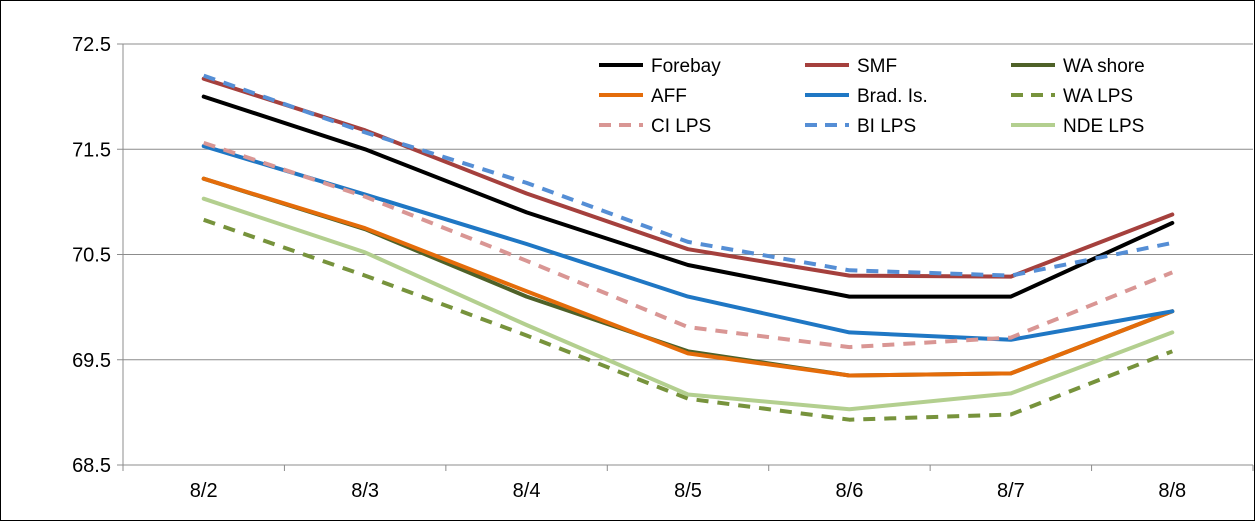 The height and width of the screenshot is (522, 1255). What do you see at coordinates (892, 96) in the screenshot?
I see `legend-label: Brad. Is.` at bounding box center [892, 96].